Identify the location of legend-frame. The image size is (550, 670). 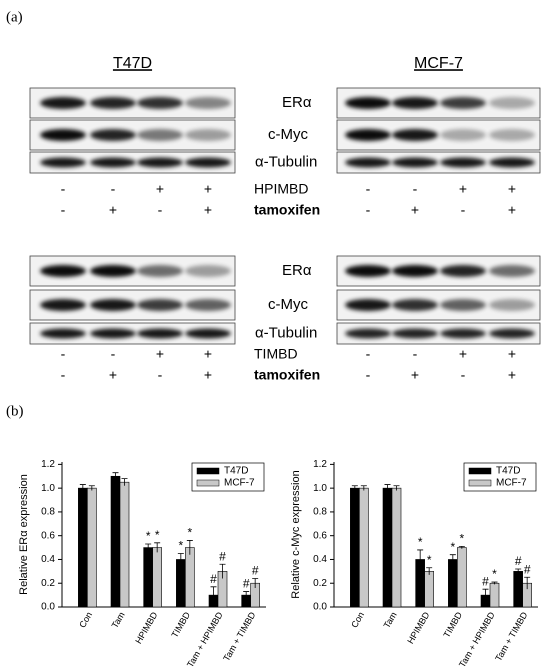
(228, 477).